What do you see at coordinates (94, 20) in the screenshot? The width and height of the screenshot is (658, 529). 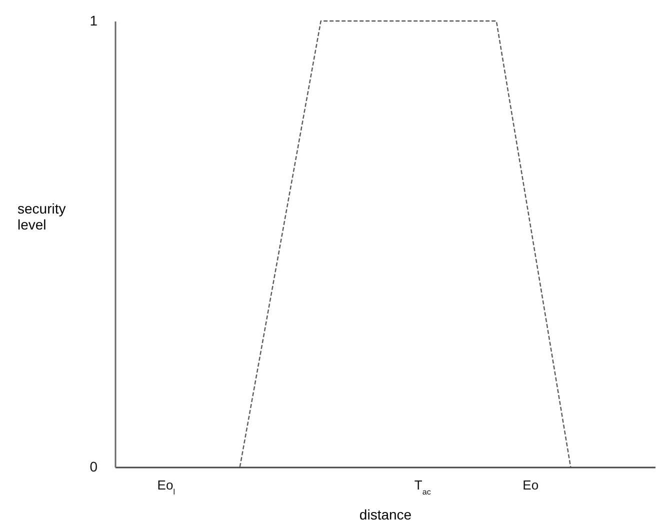 I see `y-tick-label: 1` at bounding box center [94, 20].